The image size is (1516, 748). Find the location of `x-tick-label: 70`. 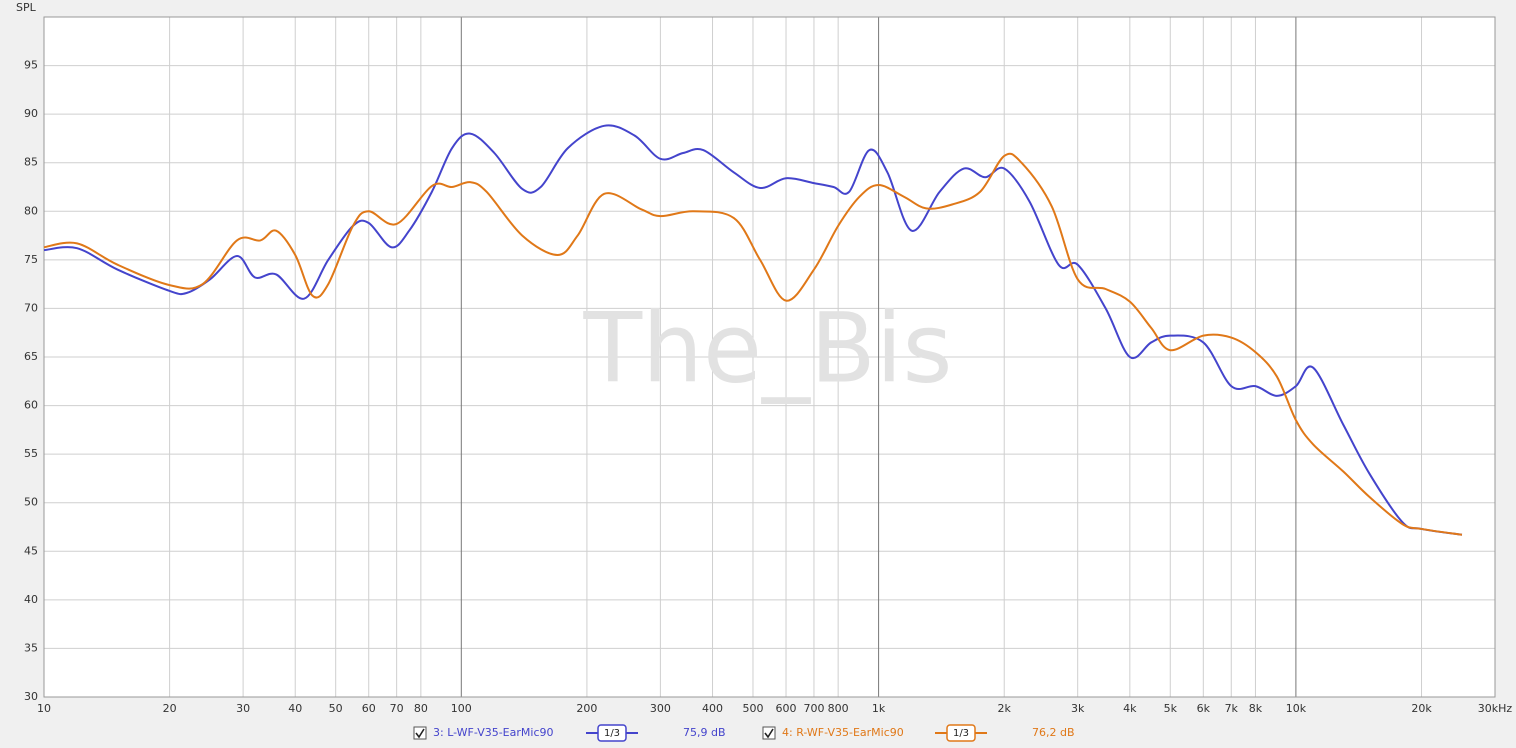

x-tick-label: 70 is located at coordinates (397, 708).